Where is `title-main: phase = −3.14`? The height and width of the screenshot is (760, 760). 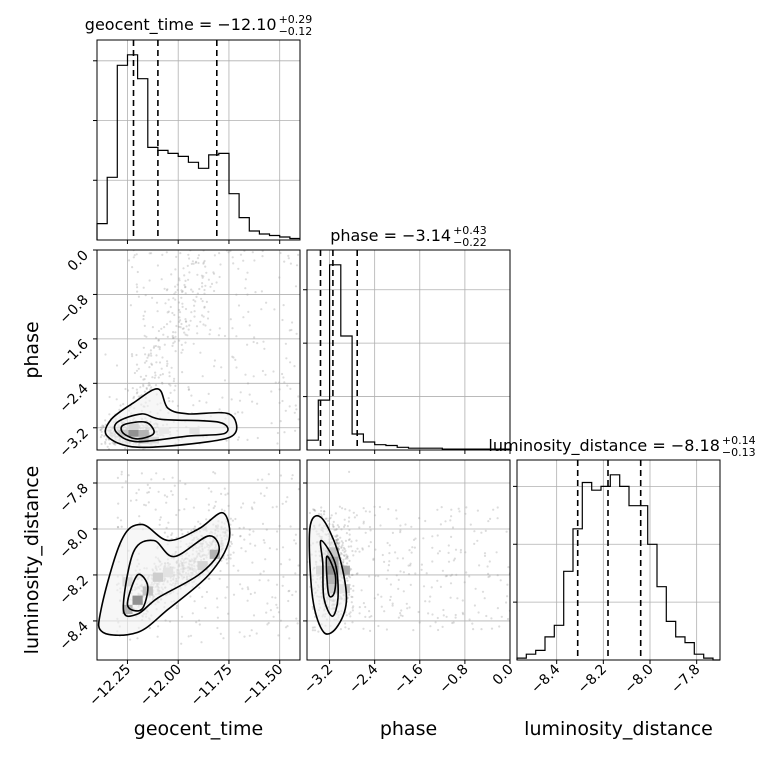 title-main: phase = −3.14 is located at coordinates (390, 235).